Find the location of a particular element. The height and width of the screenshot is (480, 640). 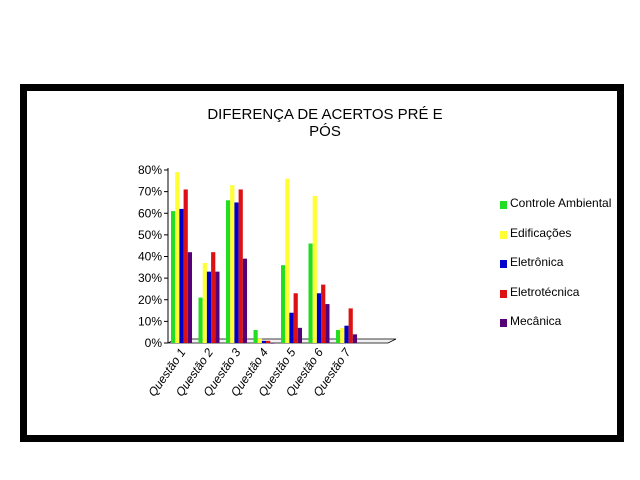

y-tick-label: 30% is located at coordinates (150, 278).